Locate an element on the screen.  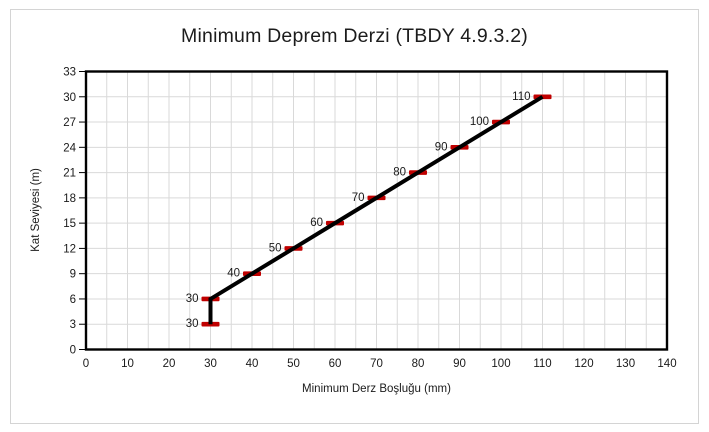
data-label: 80 is located at coordinates (399, 173).